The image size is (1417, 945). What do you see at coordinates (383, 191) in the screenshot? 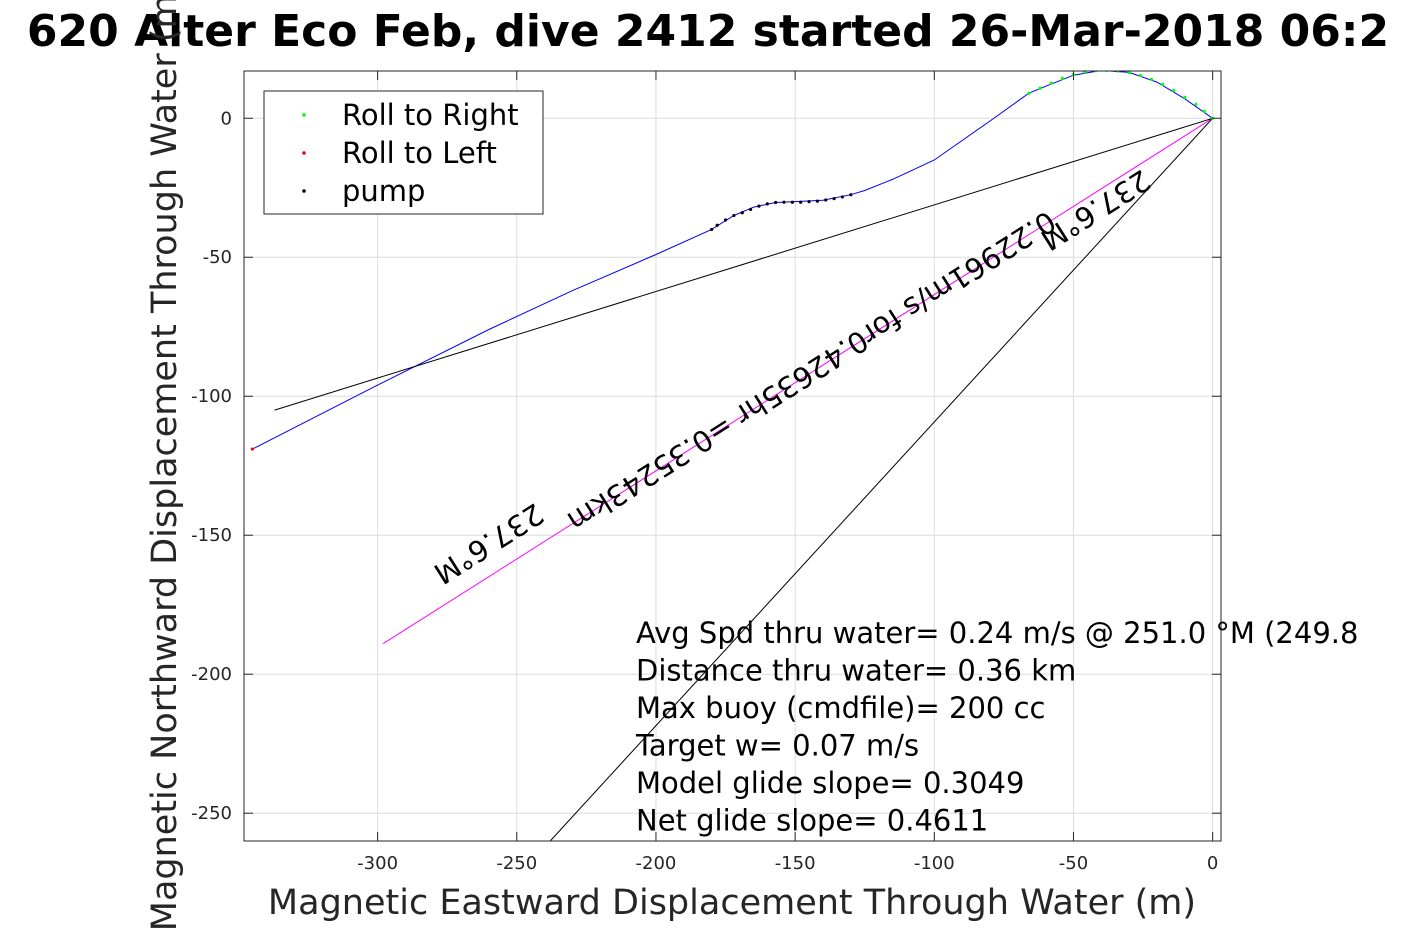
I see `legend-label-pump: pump` at bounding box center [383, 191].